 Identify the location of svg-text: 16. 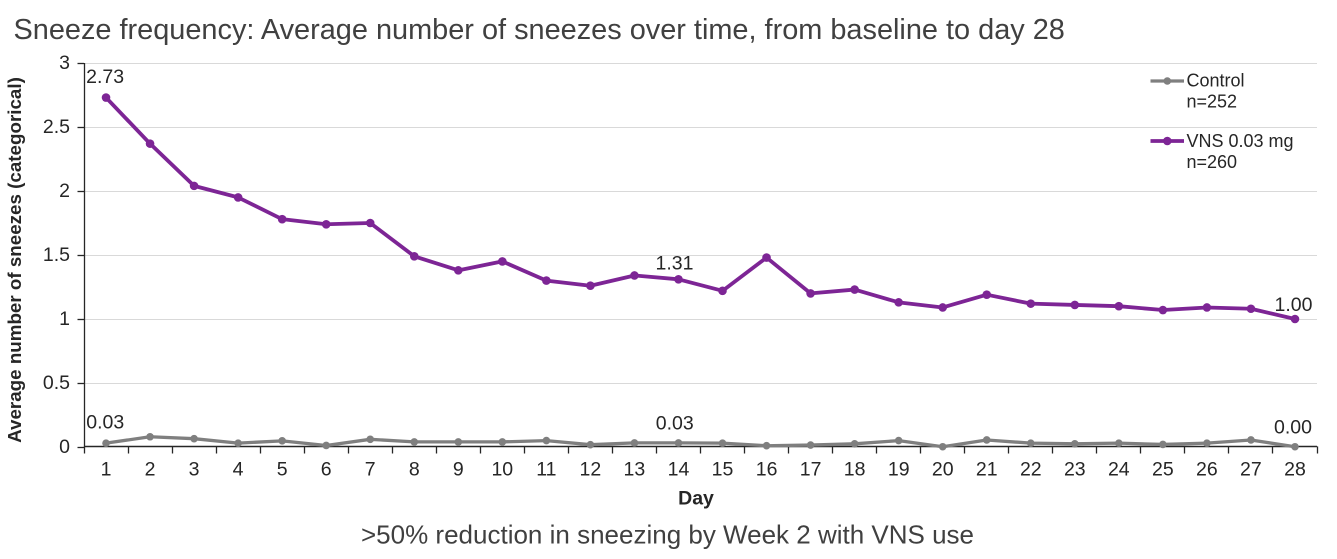
(767, 470).